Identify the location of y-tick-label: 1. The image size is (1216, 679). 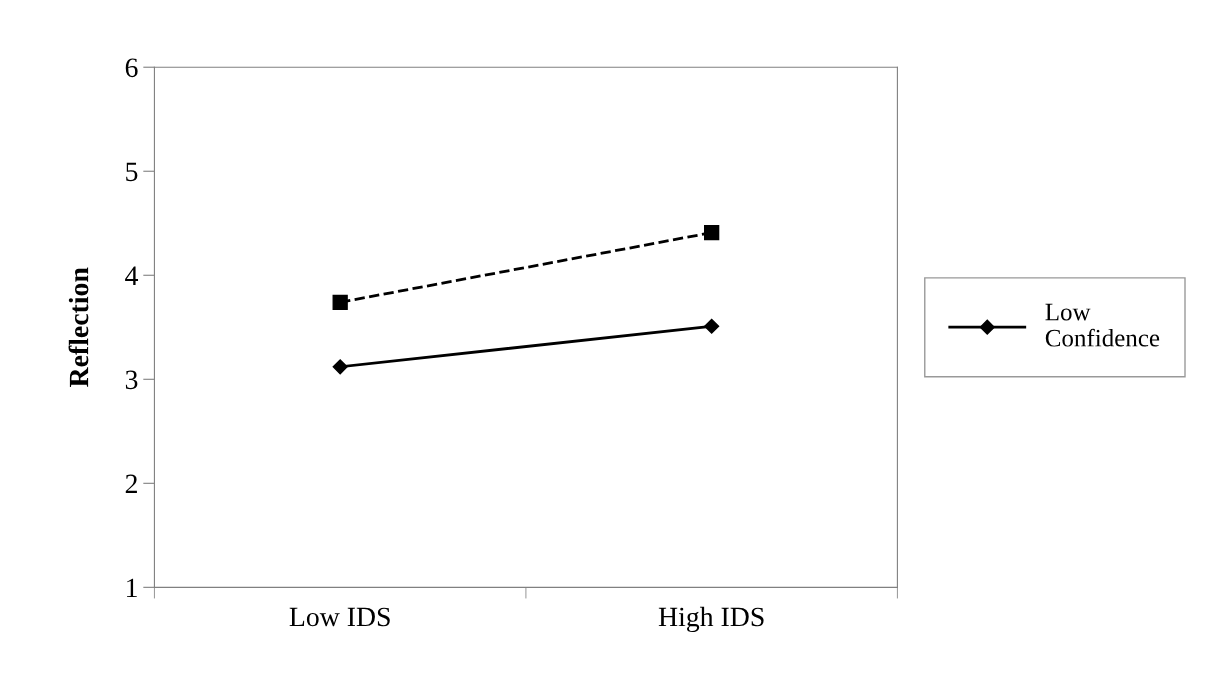
(132, 587).